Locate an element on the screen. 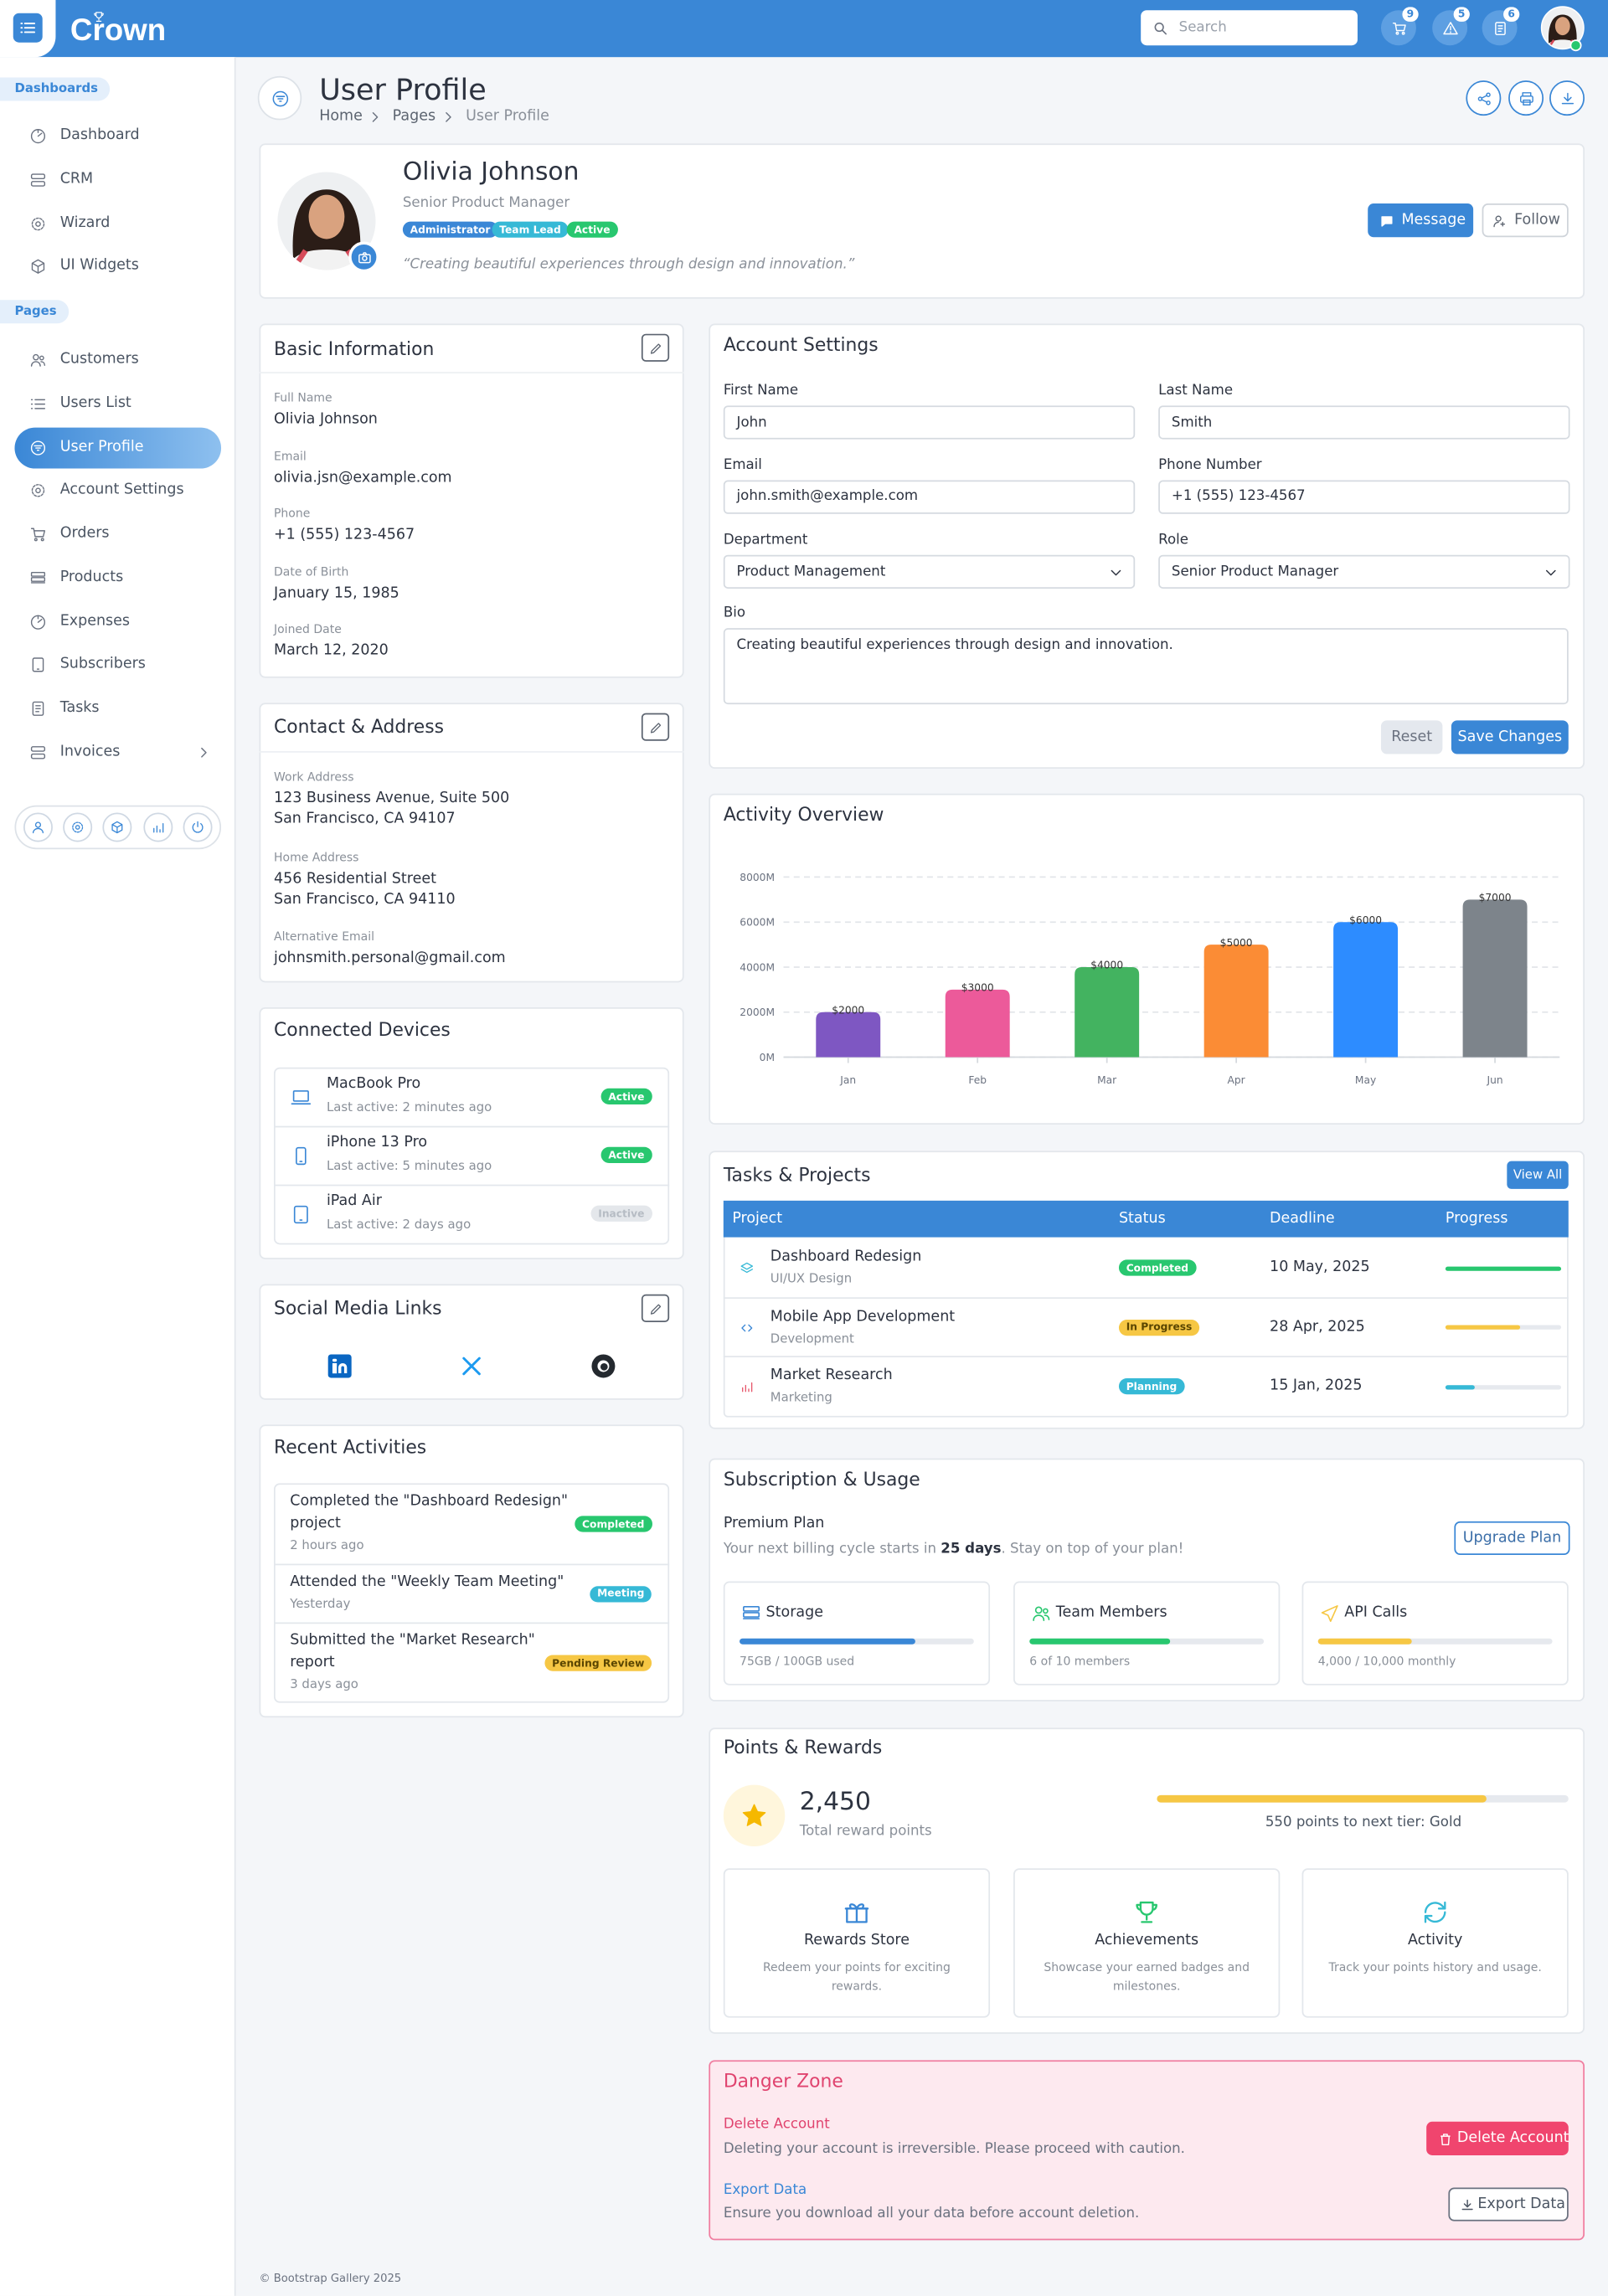 Image resolution: width=1608 pixels, height=2296 pixels. progress-track is located at coordinates (1503, 1386).